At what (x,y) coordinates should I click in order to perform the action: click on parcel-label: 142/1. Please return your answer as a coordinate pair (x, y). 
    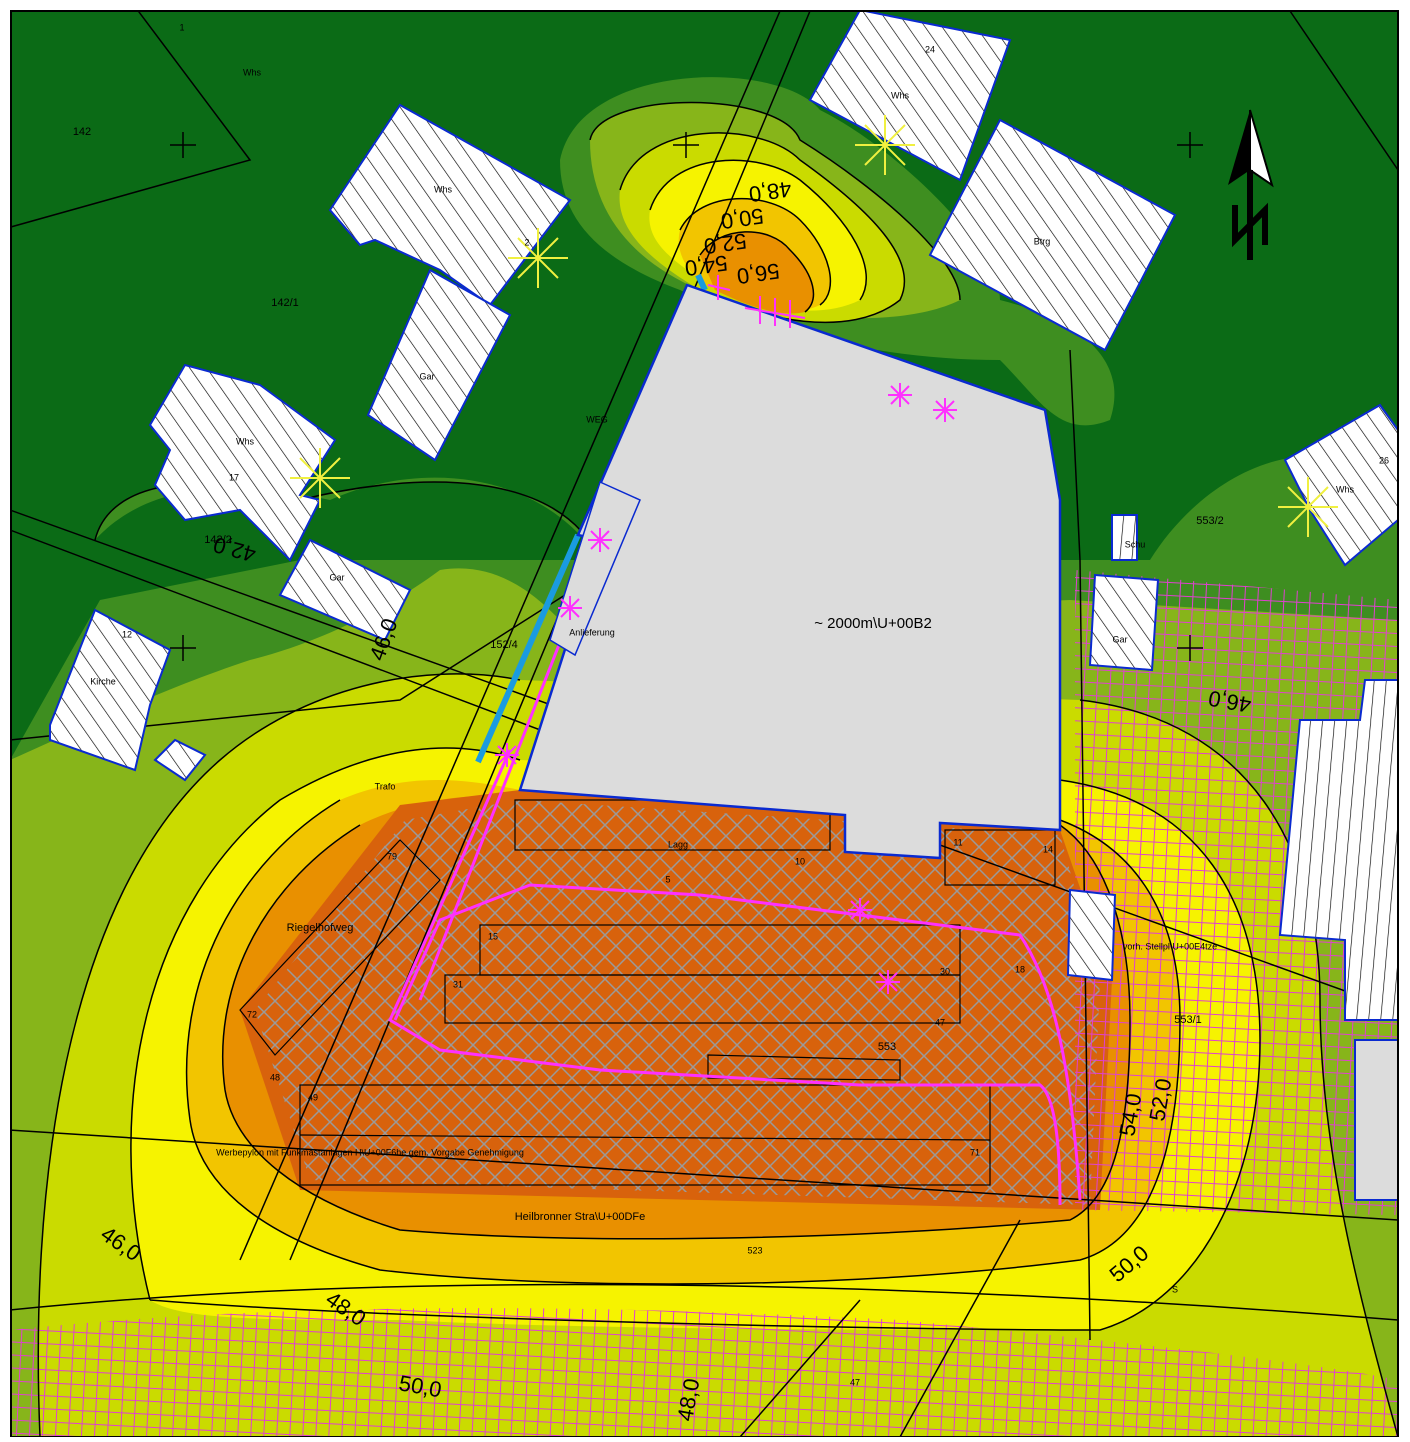
    Looking at the image, I should click on (285, 303).